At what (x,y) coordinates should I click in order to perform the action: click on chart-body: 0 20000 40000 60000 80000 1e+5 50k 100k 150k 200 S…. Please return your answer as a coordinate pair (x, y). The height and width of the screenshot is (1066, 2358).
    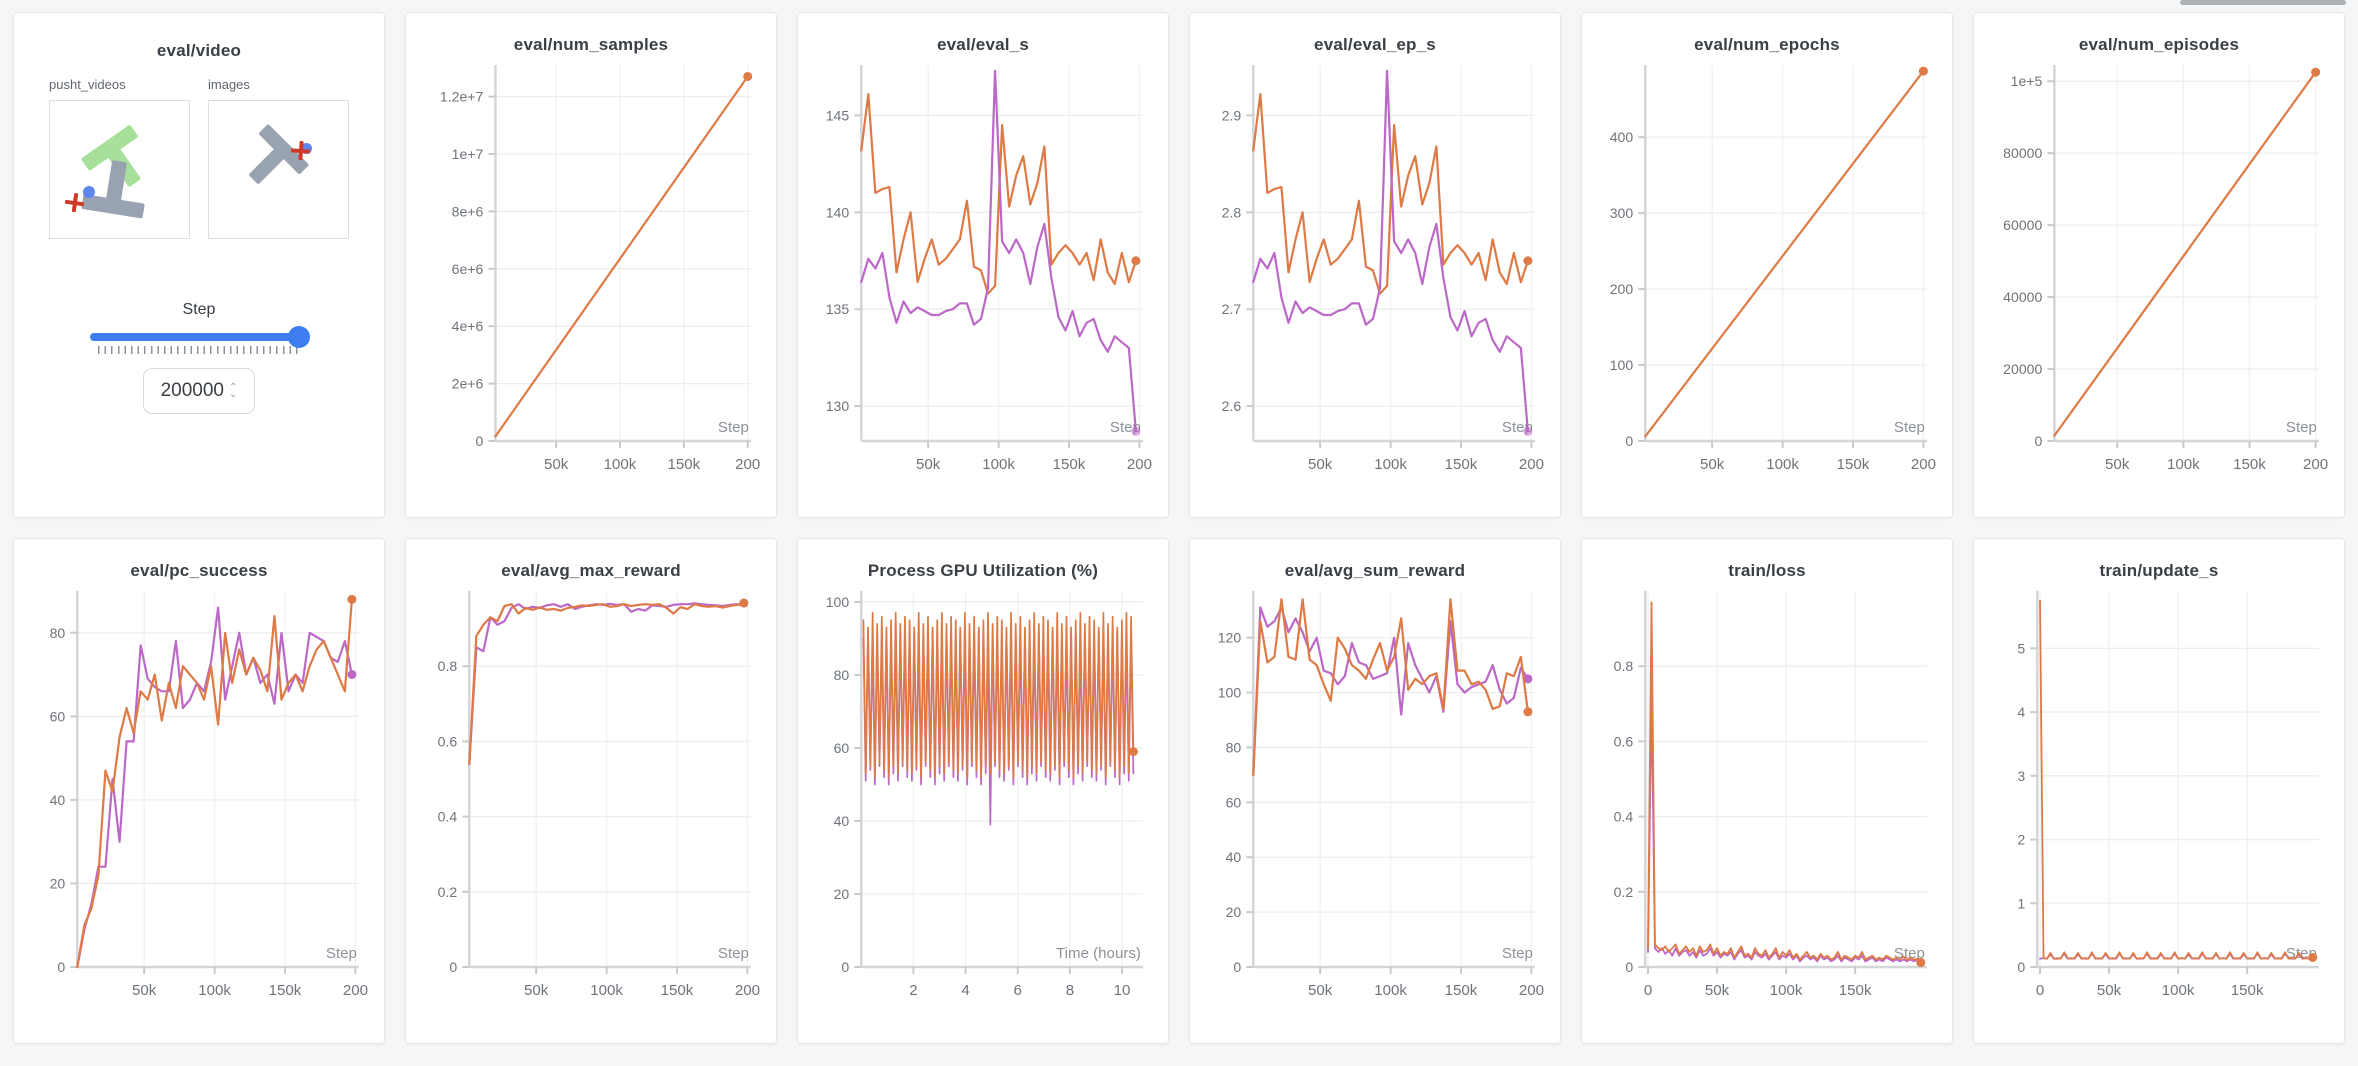
    Looking at the image, I should click on (2159, 277).